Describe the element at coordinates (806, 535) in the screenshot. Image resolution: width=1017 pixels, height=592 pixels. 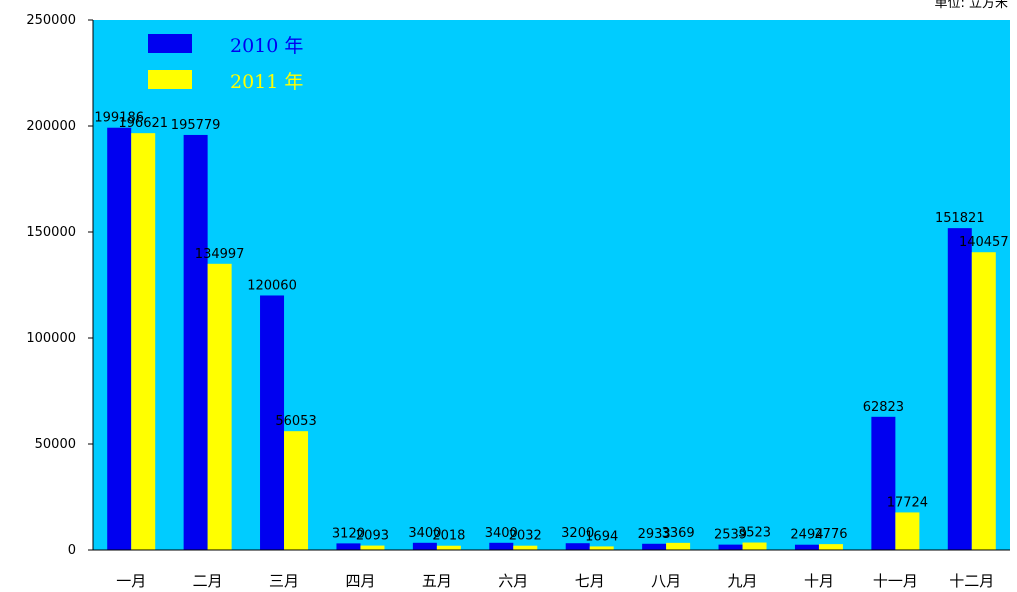
I see `data-label: 2494` at that location.